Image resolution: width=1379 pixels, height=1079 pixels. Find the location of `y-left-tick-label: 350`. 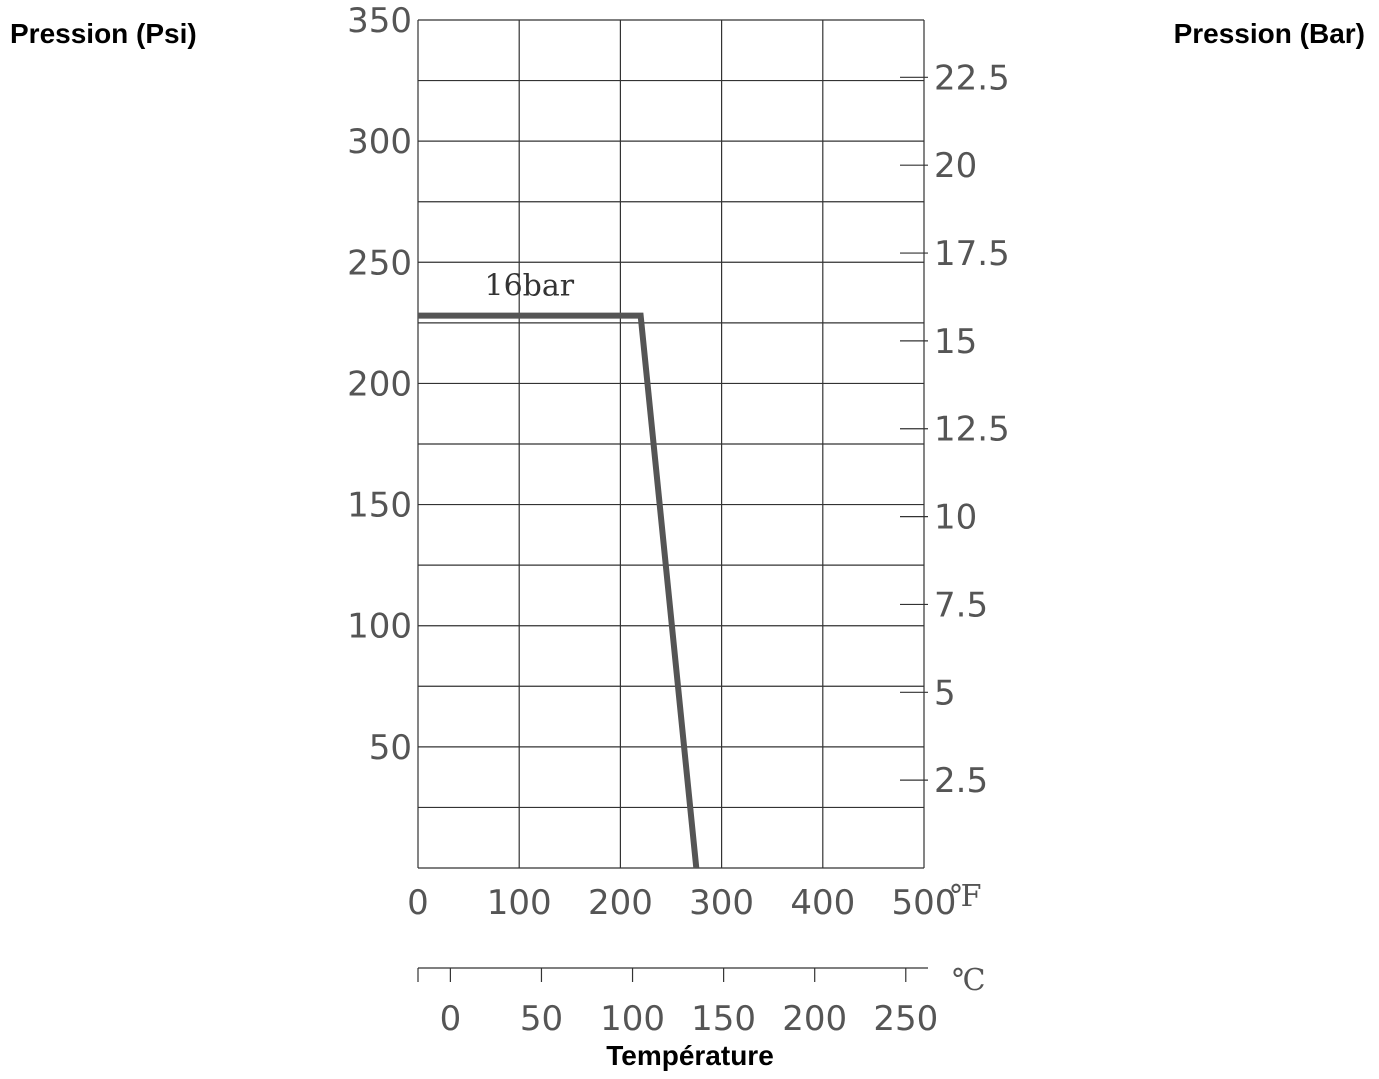

y-left-tick-label: 350 is located at coordinates (379, 21).